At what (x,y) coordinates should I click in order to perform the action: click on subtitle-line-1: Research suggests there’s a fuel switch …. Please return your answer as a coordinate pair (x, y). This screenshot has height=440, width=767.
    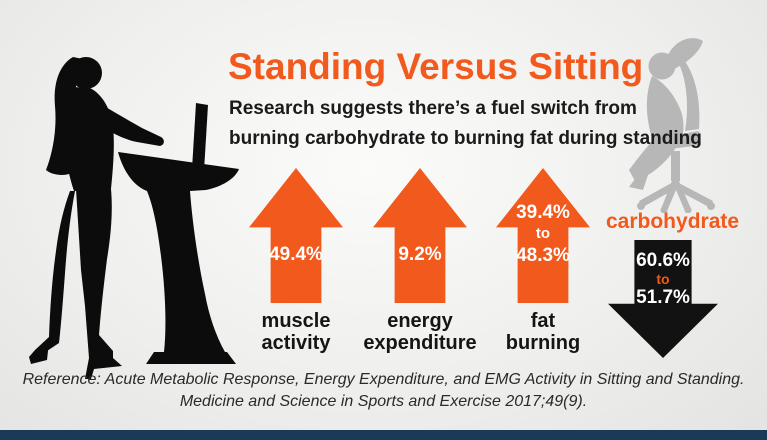
    Looking at the image, I should click on (433, 108).